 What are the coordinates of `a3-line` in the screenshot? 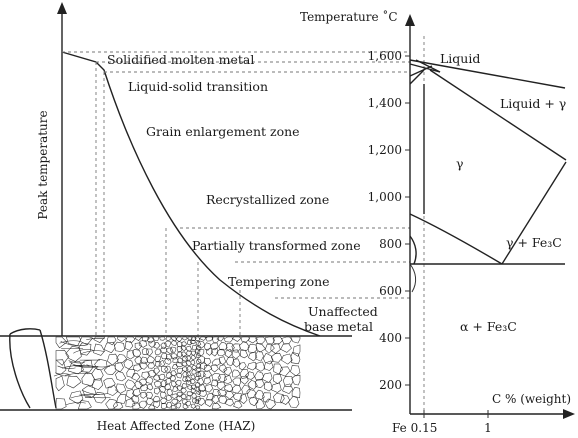 It's located at (456, 239).